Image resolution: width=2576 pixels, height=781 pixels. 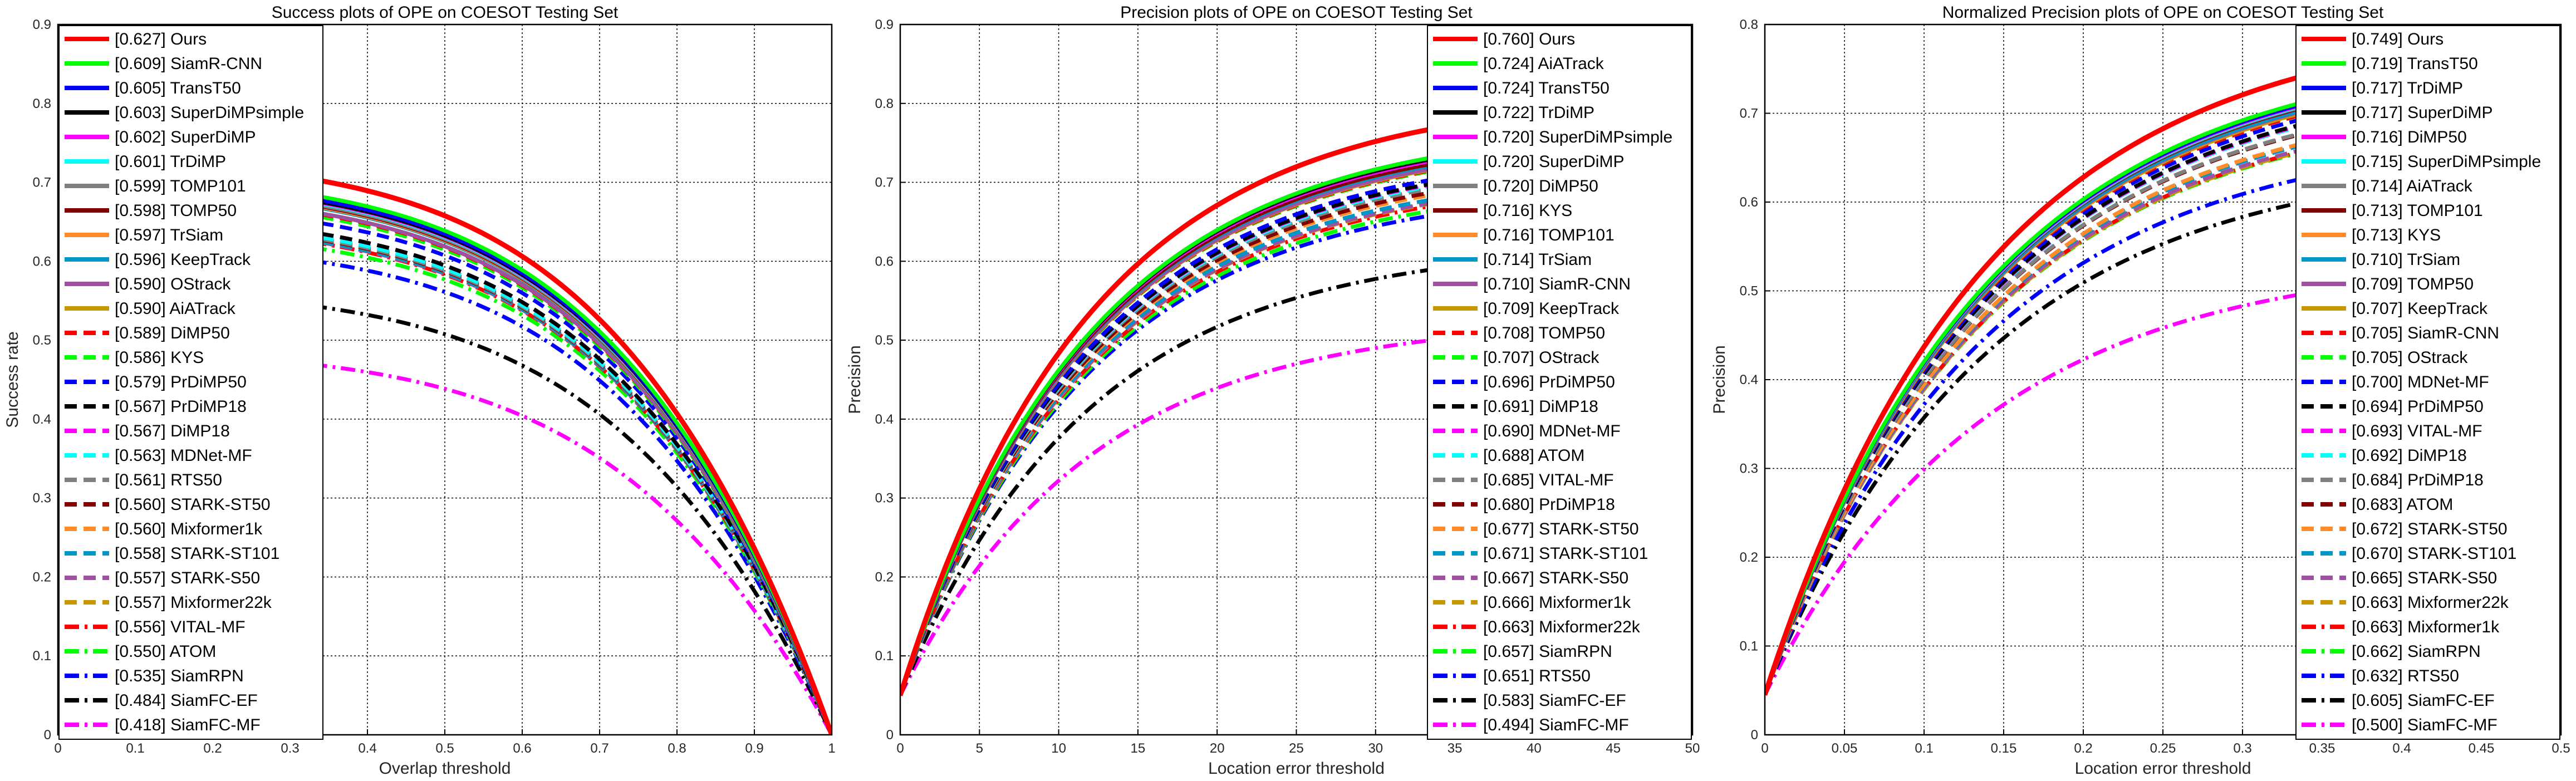 What do you see at coordinates (1533, 456) in the screenshot?
I see `legend-entry-label: [0.688] ATOM` at bounding box center [1533, 456].